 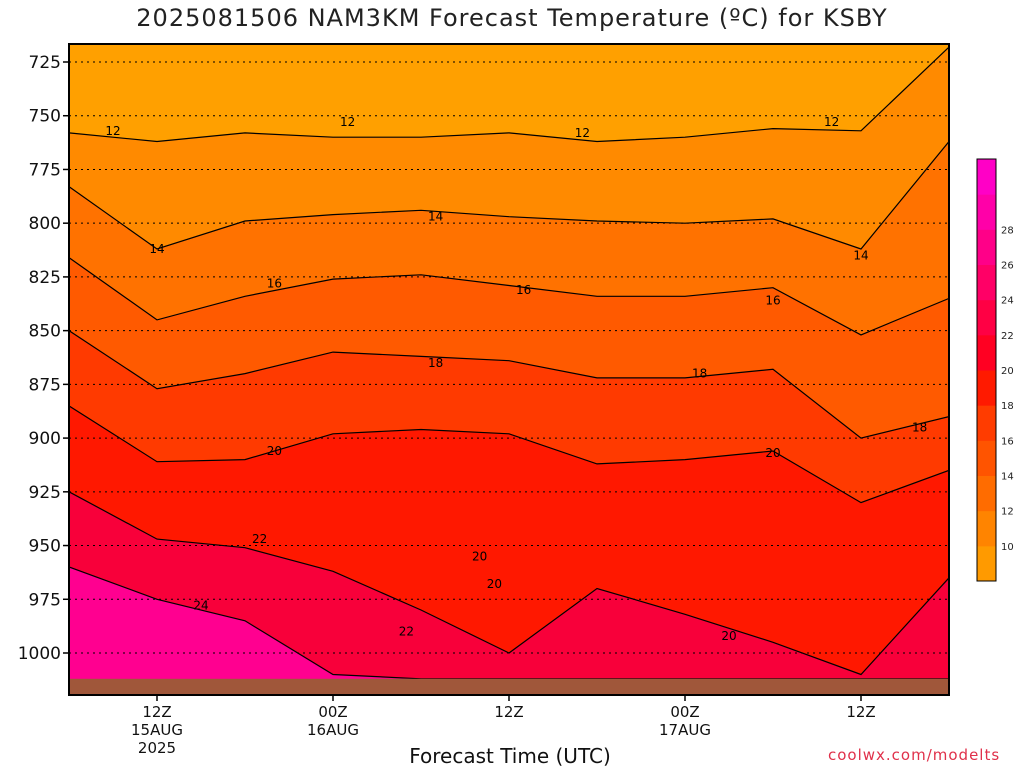 I want to click on y-tick-label: 925, so click(x=45, y=493).